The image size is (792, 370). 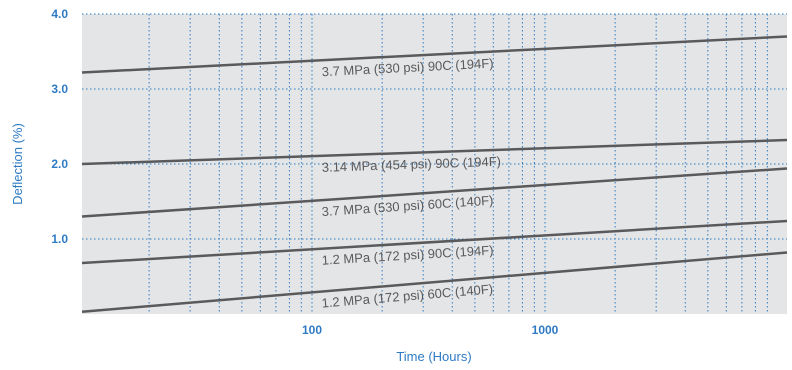 What do you see at coordinates (545, 330) in the screenshot?
I see `x-tick-label: 1000` at bounding box center [545, 330].